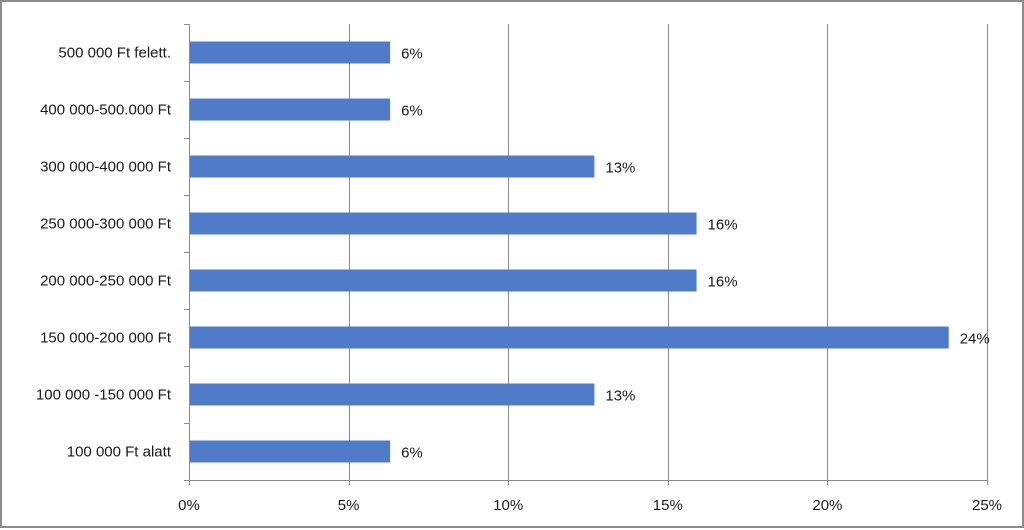  Describe the element at coordinates (827, 505) in the screenshot. I see `x-tick-label: 20%` at that location.